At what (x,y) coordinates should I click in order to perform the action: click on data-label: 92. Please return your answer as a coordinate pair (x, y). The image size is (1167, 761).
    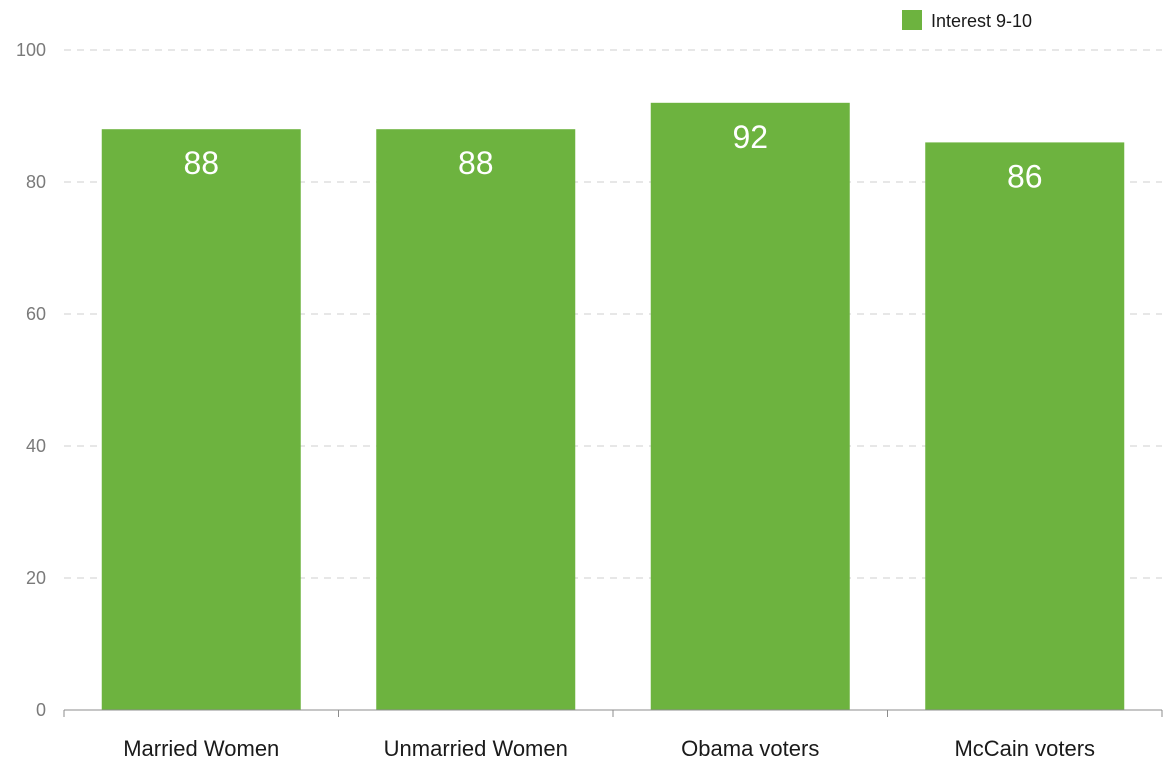
    Looking at the image, I should click on (750, 137).